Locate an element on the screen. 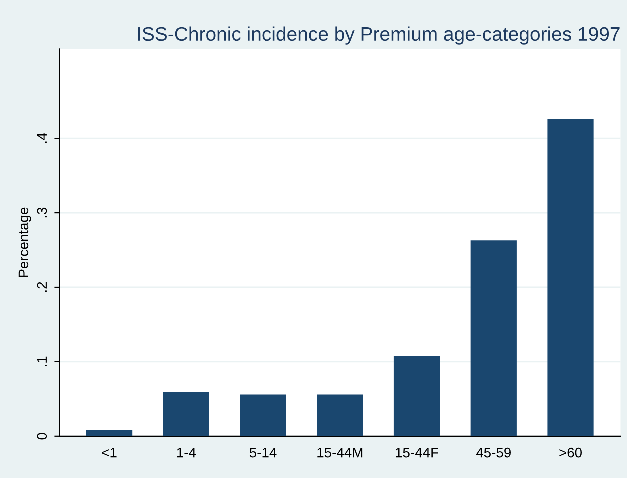  x-tick-label: 1-4 is located at coordinates (186, 453).